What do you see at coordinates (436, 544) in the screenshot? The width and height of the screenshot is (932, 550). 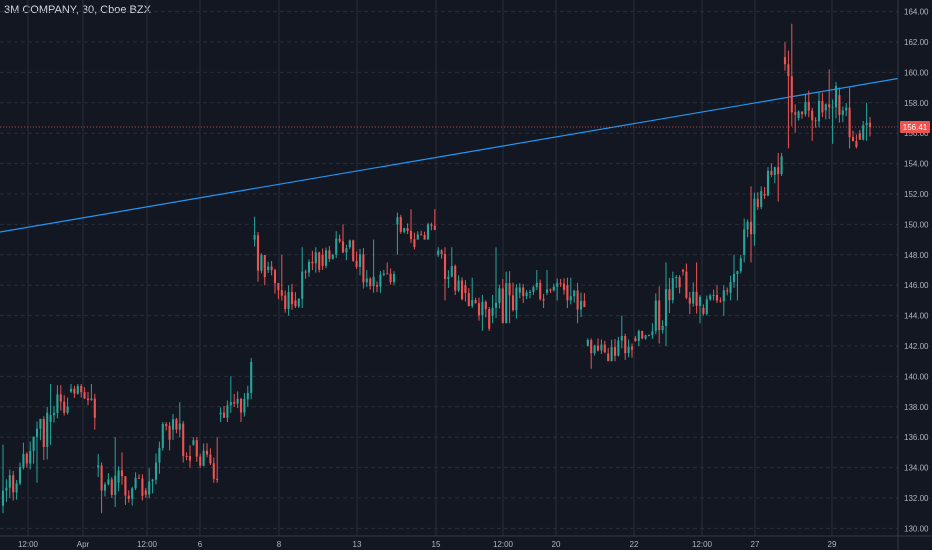 I see `x-tick-label: 15` at bounding box center [436, 544].